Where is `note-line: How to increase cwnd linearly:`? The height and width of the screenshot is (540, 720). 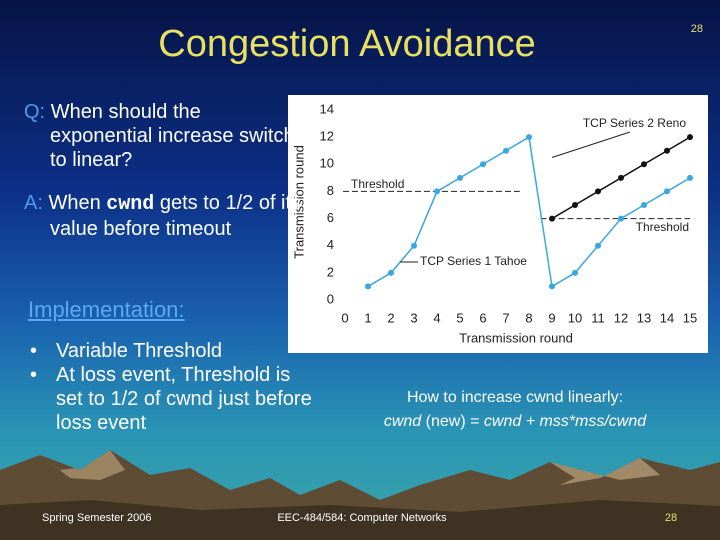 note-line: How to increase cwnd linearly: is located at coordinates (515, 397).